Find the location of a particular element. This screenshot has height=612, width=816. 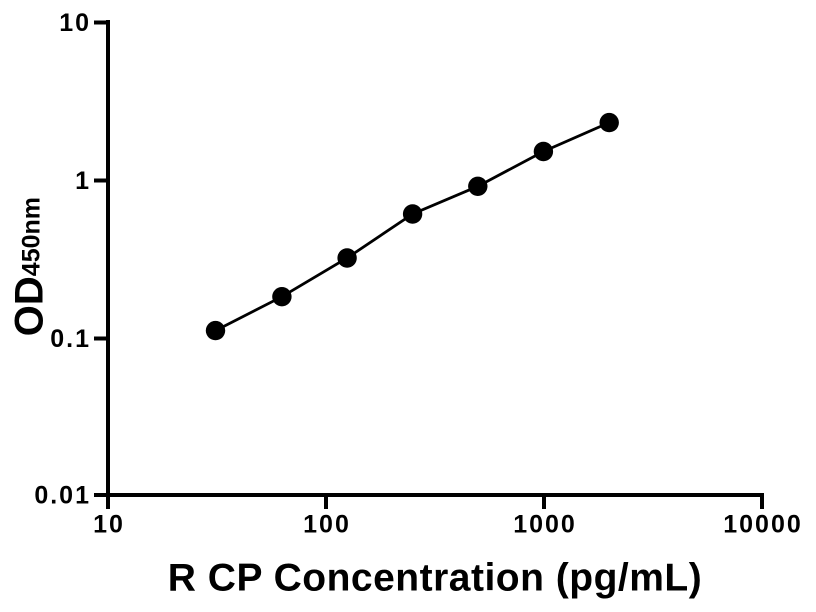

svg-text: 0.1 is located at coordinates (70, 339).